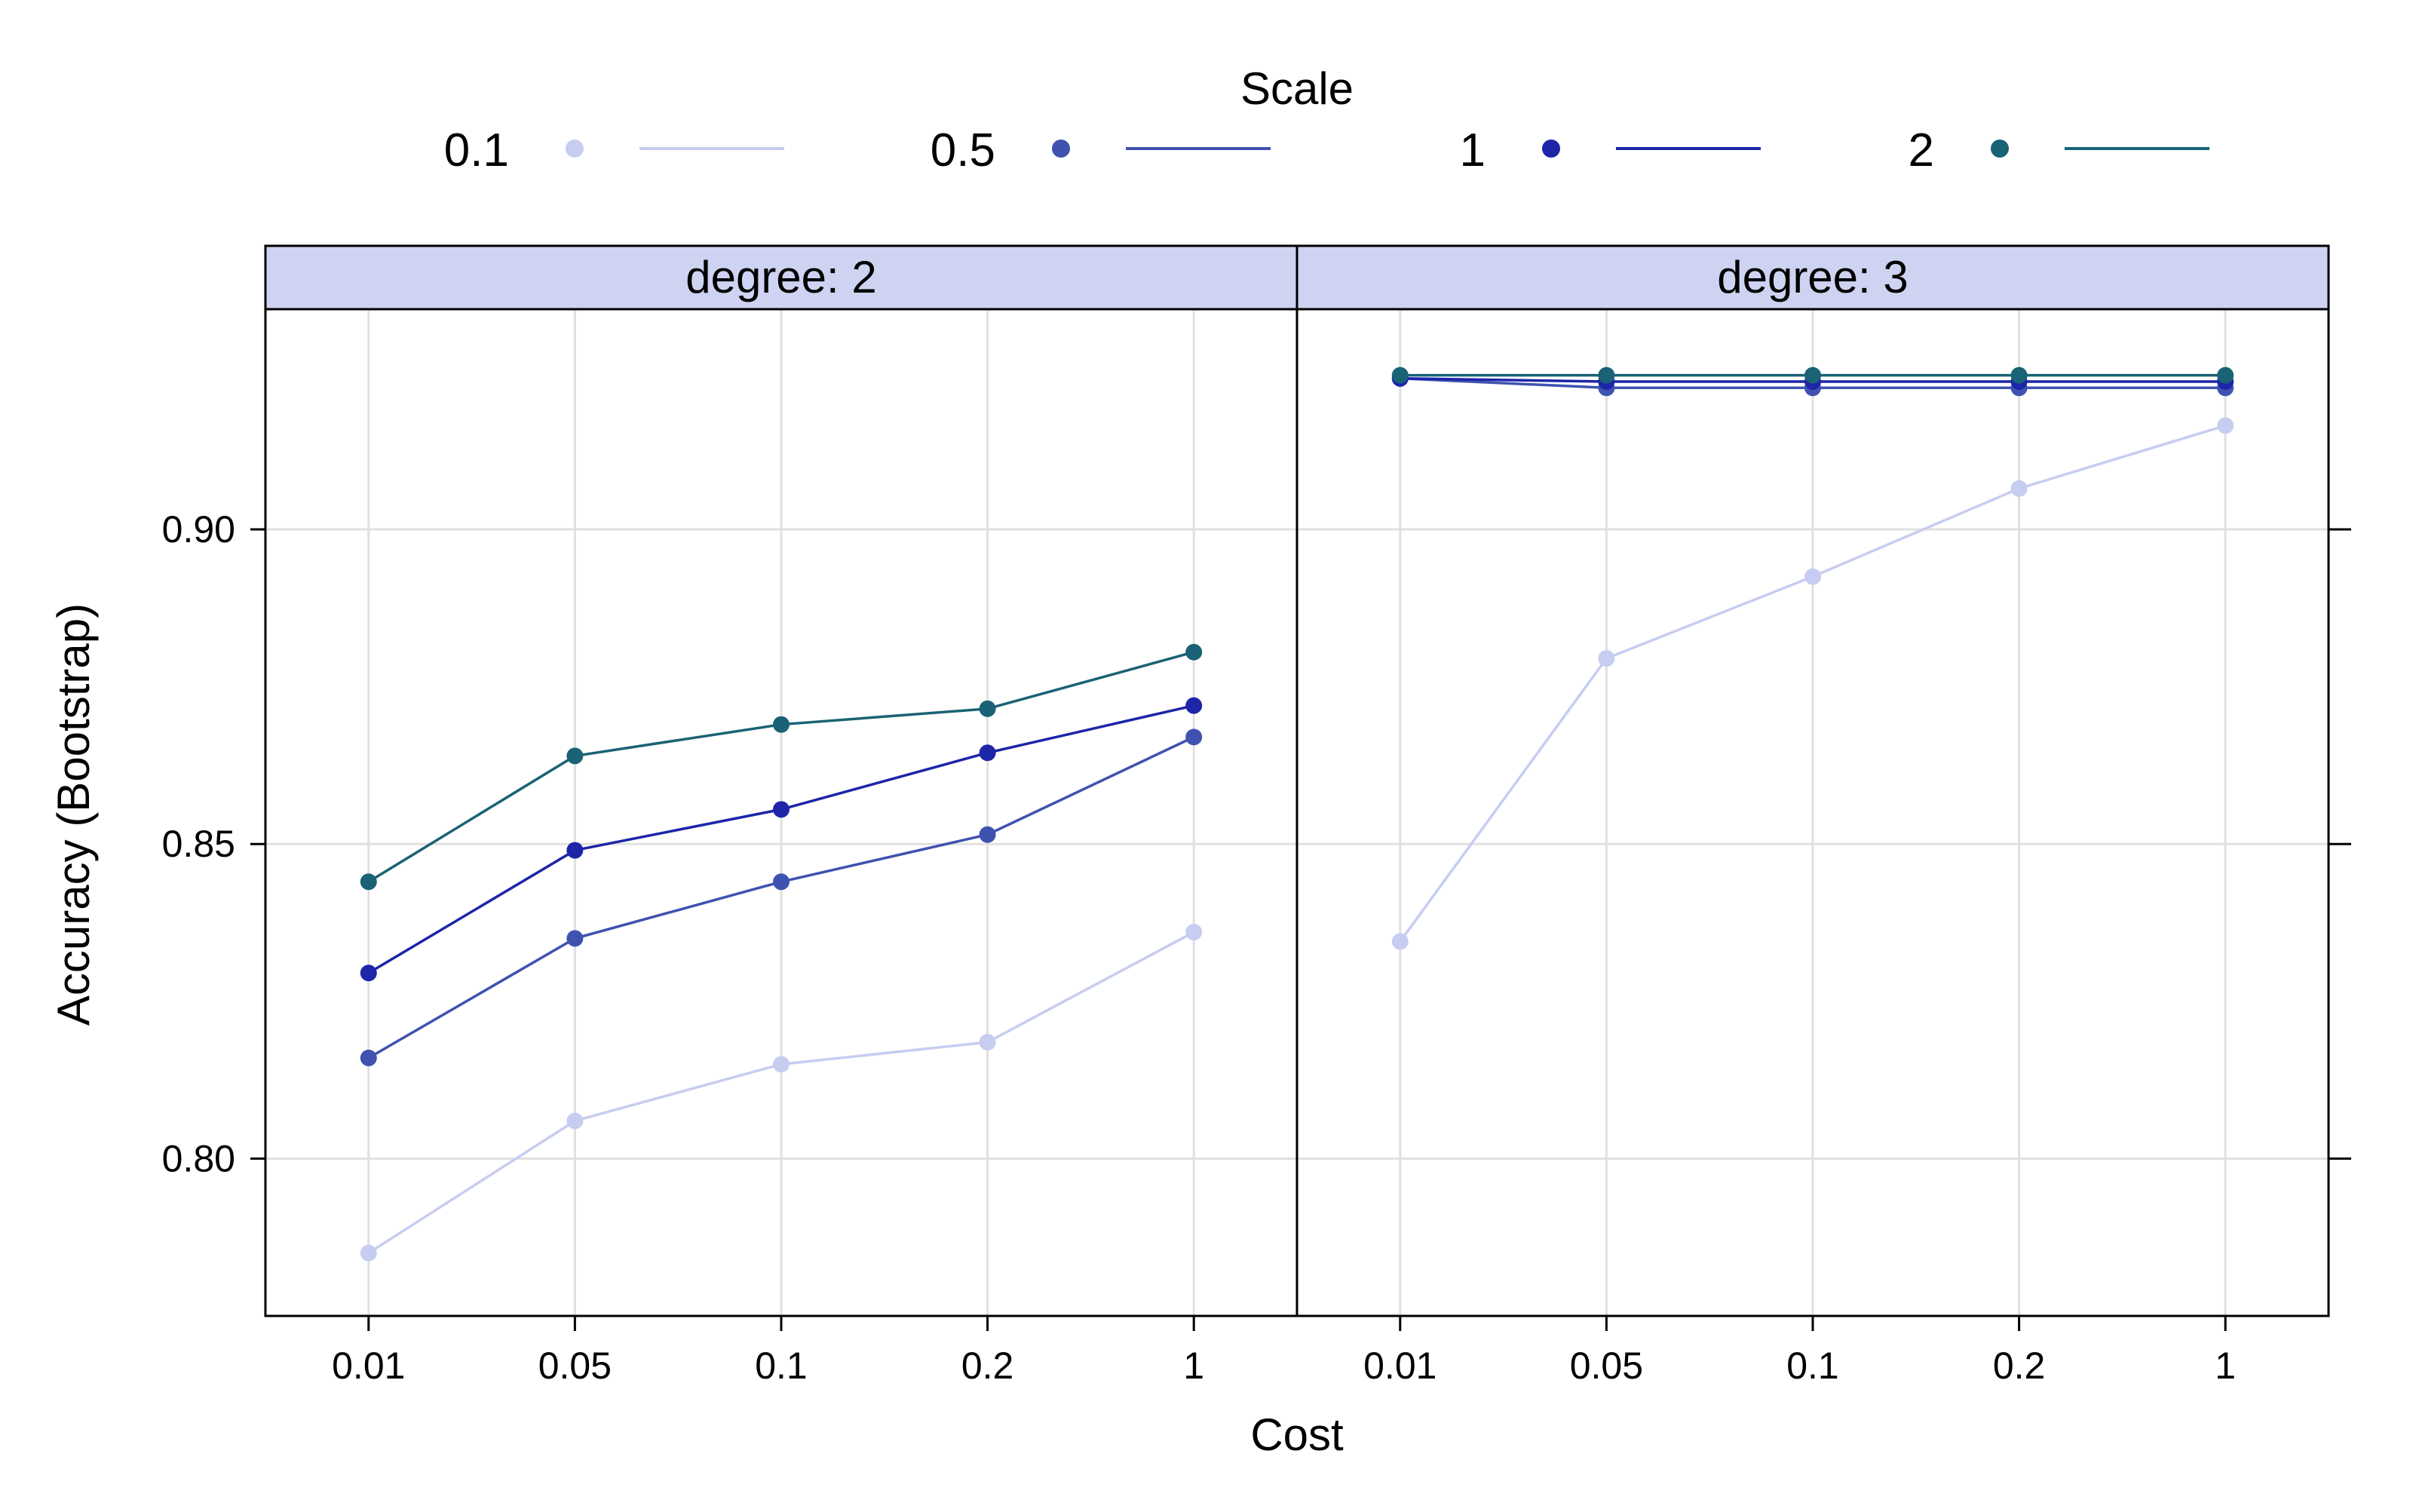 The width and height of the screenshot is (2413, 1512). I want to click on legend-label: 0.1, so click(476, 150).